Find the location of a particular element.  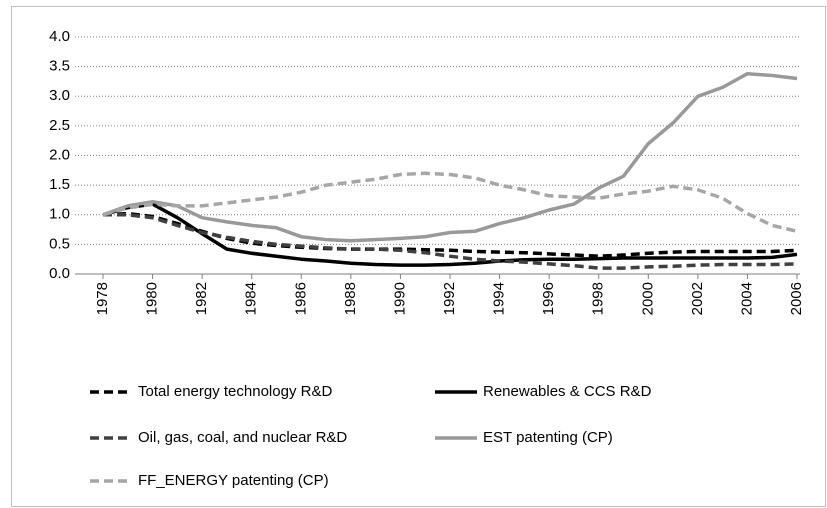

y-tick-label: 2.5 is located at coordinates (59, 125).